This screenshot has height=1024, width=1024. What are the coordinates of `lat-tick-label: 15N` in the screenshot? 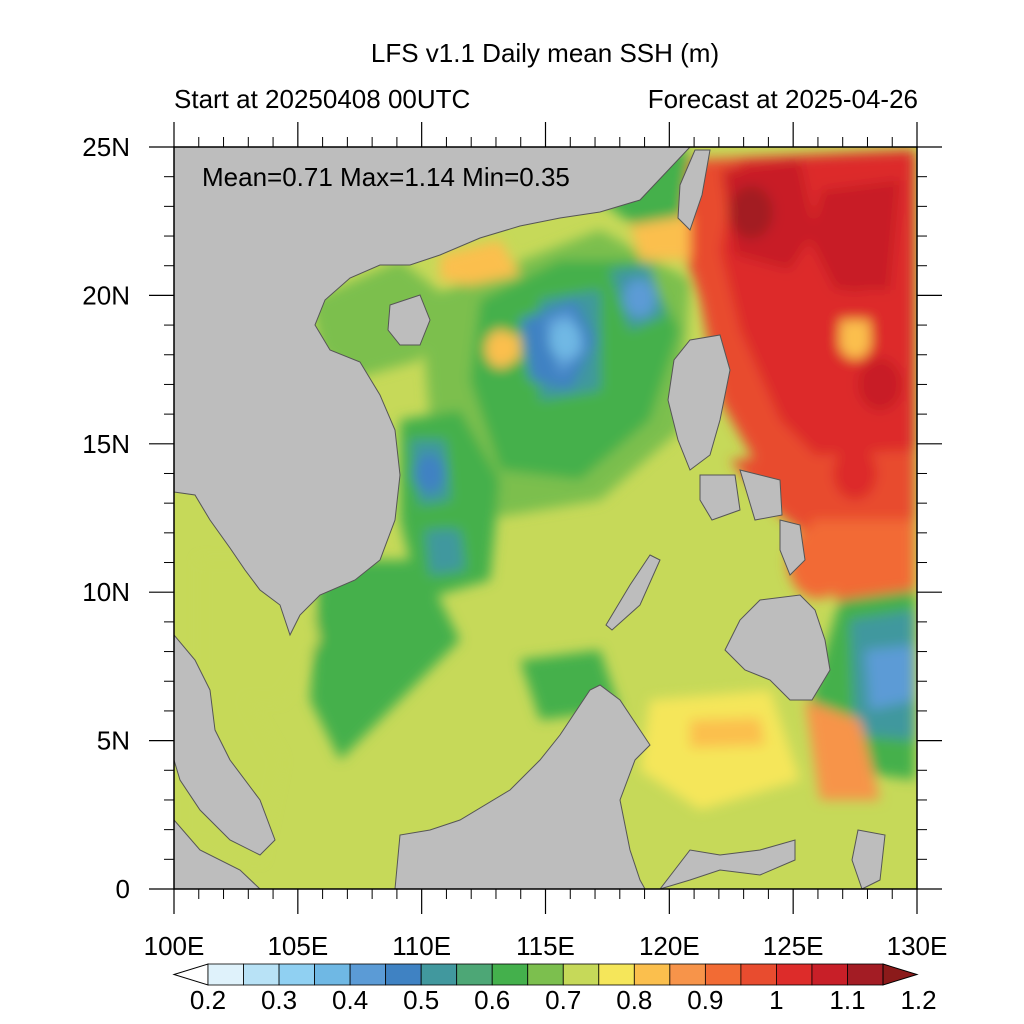 It's located at (106, 444).